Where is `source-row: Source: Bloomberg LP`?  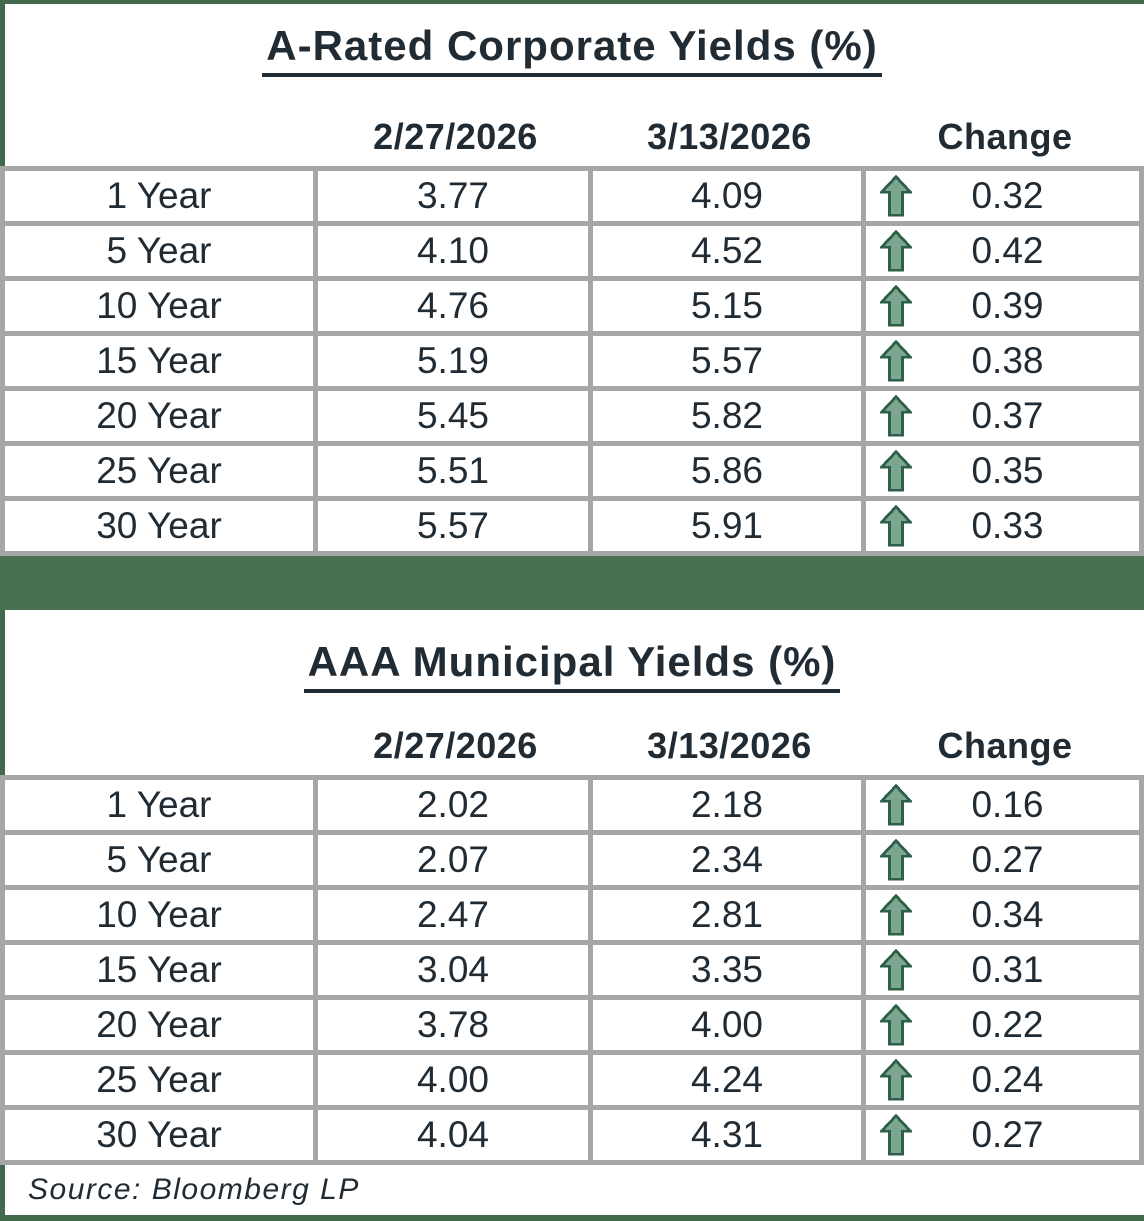
source-row: Source: Bloomberg LP is located at coordinates (572, 1190).